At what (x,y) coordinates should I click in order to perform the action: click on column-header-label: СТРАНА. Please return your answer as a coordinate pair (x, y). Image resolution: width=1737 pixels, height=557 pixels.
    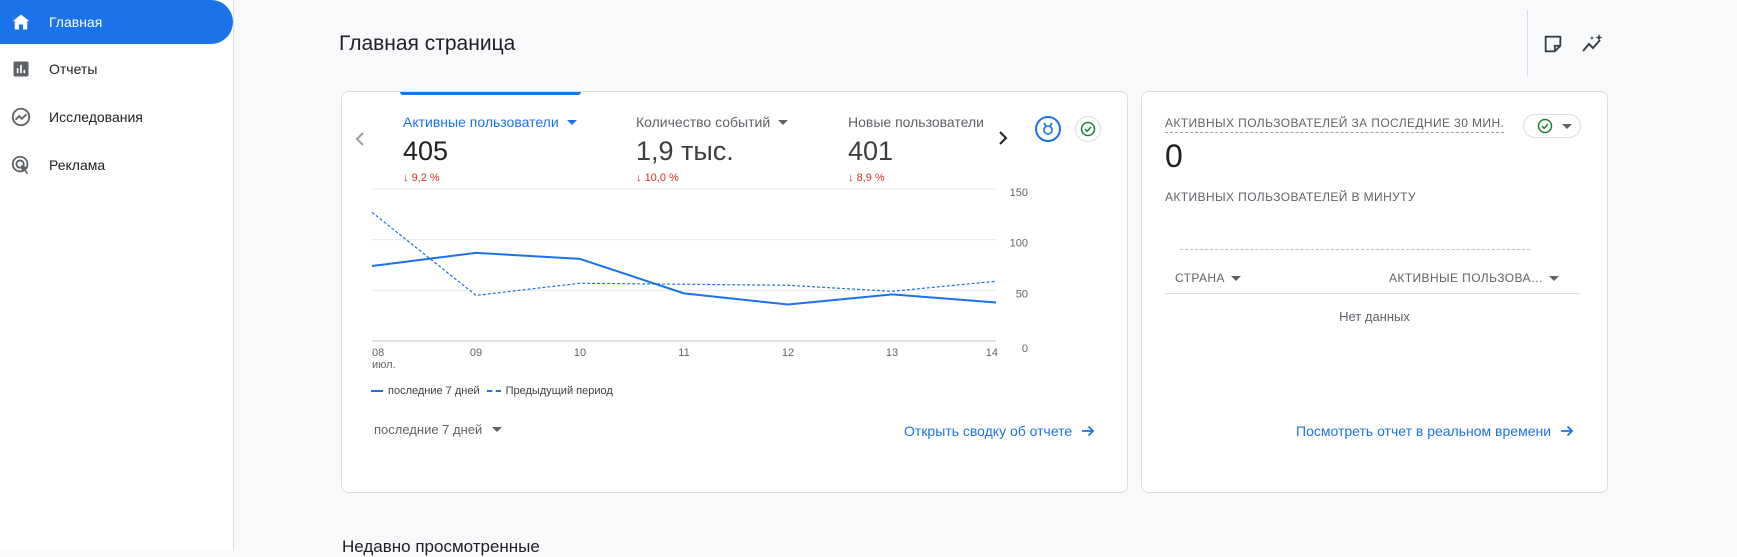
    Looking at the image, I should click on (1200, 278).